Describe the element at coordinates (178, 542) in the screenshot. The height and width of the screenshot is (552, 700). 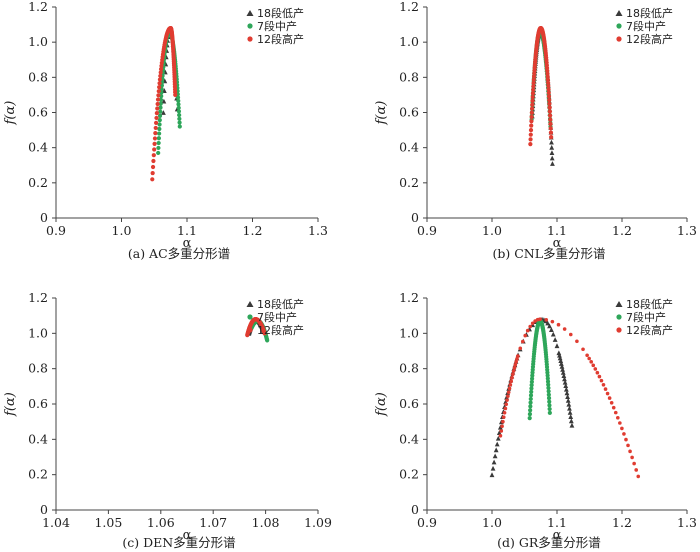
I see `panel-caption: (c) DEN多重分形谱` at that location.